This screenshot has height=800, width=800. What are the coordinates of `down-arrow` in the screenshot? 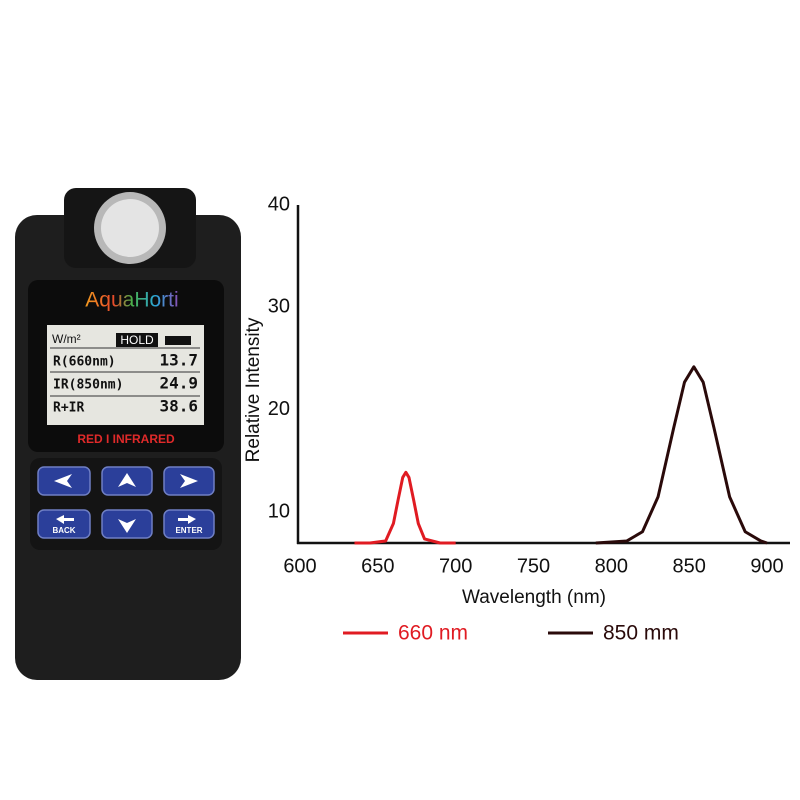 It's located at (127, 526).